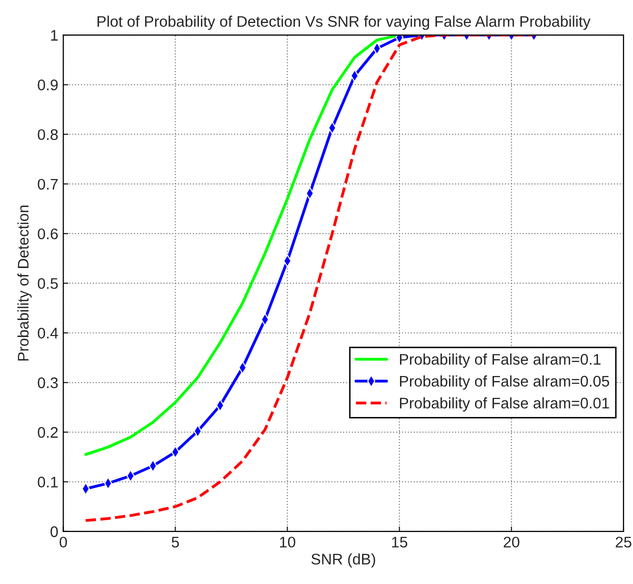  Describe the element at coordinates (505, 382) in the screenshot. I see `legend-label: Probability of False alram=0.05` at that location.